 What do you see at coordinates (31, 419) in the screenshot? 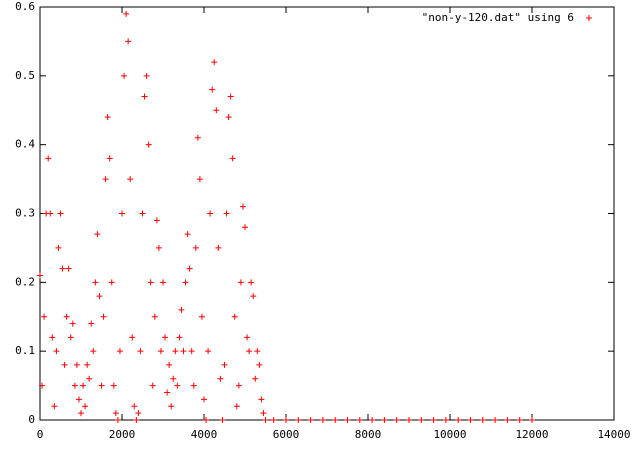
I see `y-tick-label: 0` at bounding box center [31, 419].